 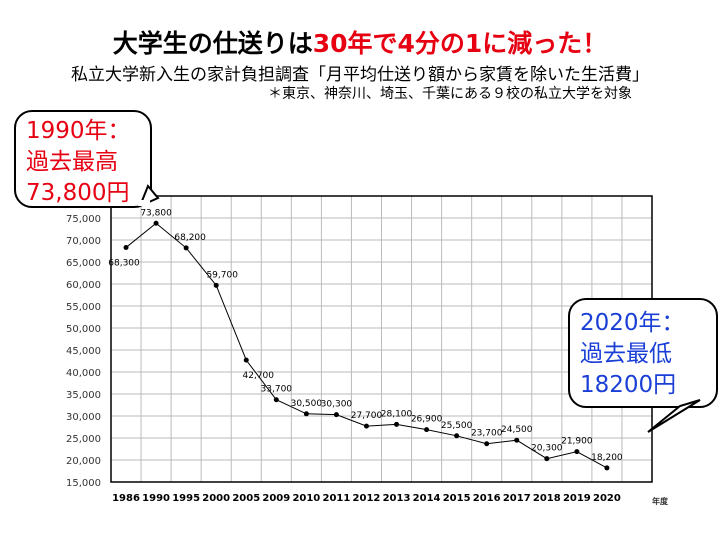 I want to click on title-black: 大学生の仕送りは, so click(x=212, y=43).